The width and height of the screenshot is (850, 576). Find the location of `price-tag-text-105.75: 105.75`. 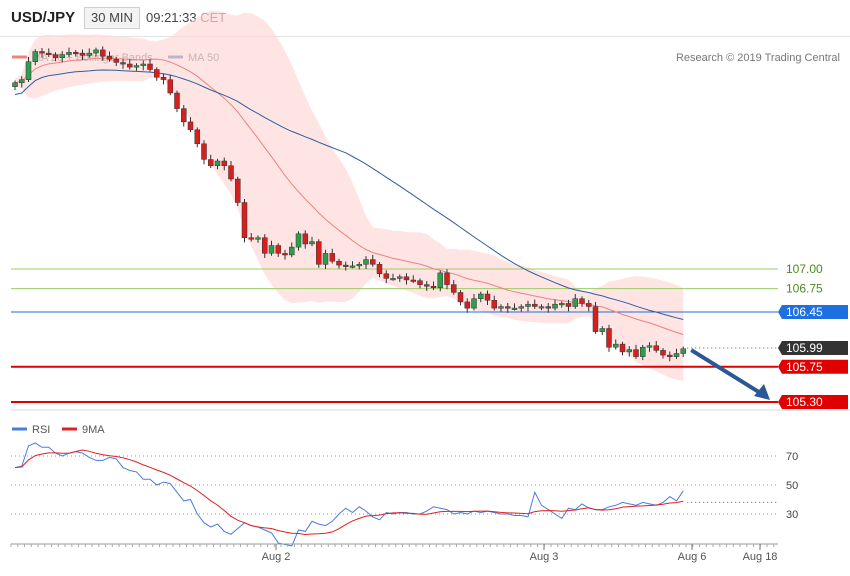

price-tag-text-105.75: 105.75 is located at coordinates (804, 367).